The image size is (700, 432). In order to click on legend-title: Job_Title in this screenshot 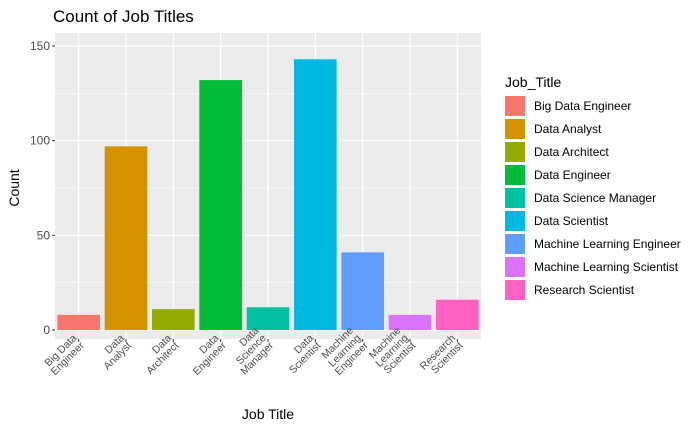, I will do `click(533, 82)`.